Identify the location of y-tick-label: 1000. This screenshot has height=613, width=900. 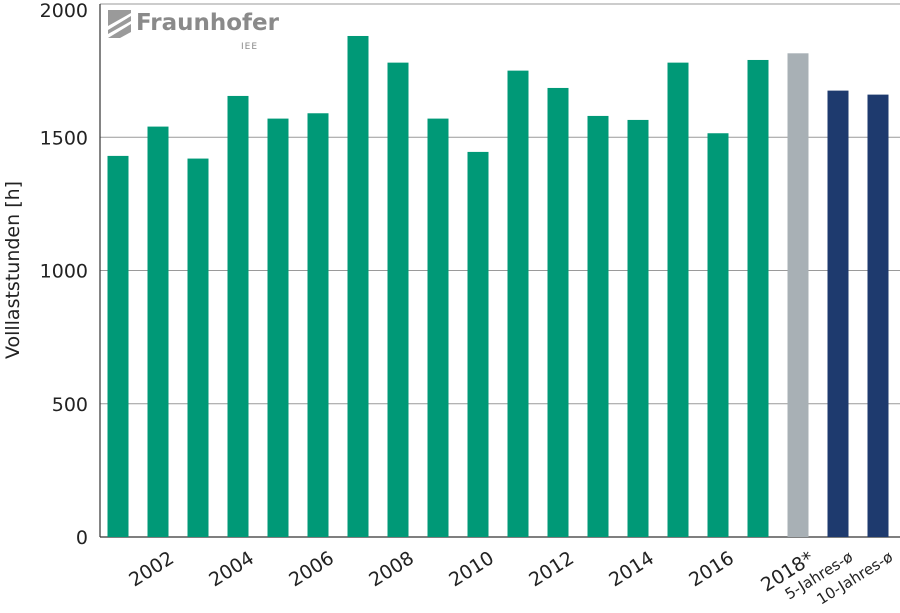
(64, 272).